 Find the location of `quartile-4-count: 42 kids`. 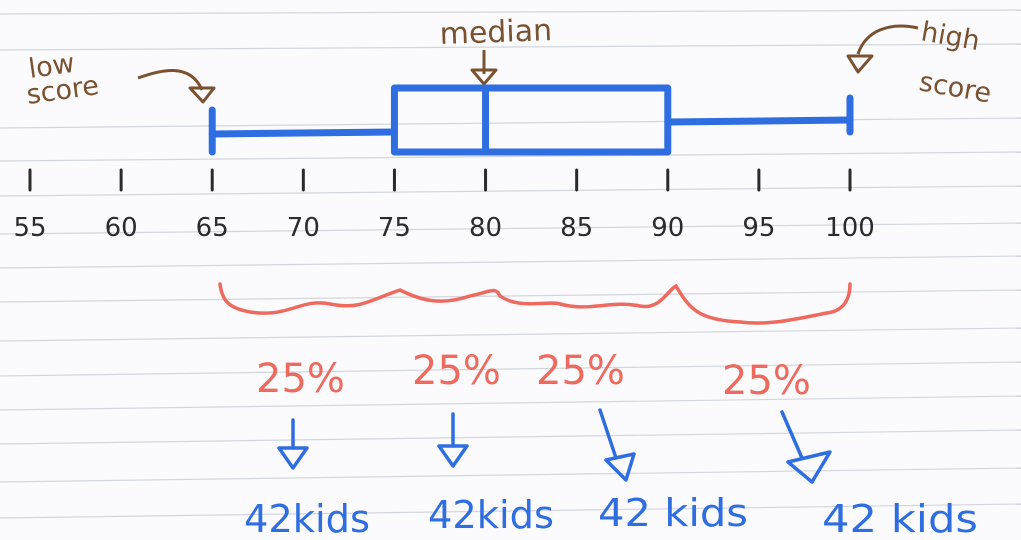

quartile-4-count: 42 kids is located at coordinates (900, 518).